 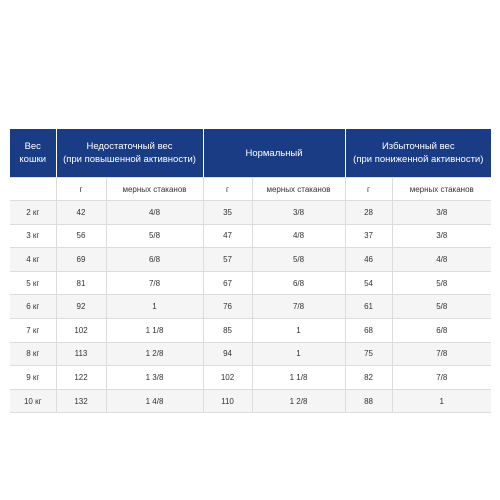 I want to click on table-row: 3 кг 56 5/8 47 4/8 37 3/8, so click(x=251, y=235).